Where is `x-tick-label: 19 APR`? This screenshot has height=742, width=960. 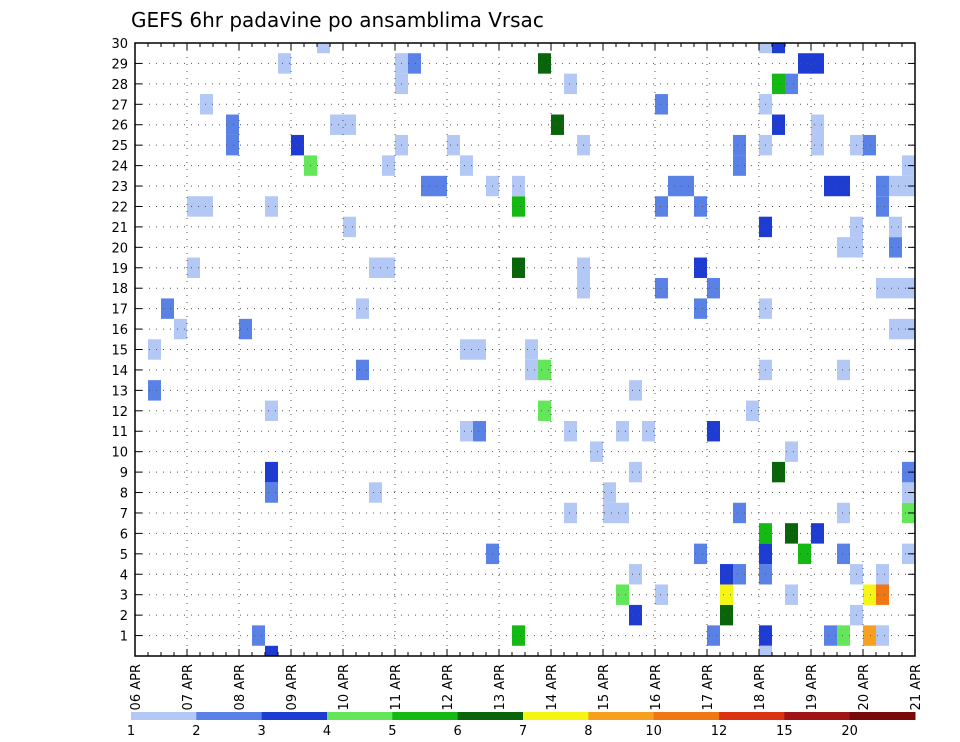 x-tick-label: 19 APR is located at coordinates (812, 687).